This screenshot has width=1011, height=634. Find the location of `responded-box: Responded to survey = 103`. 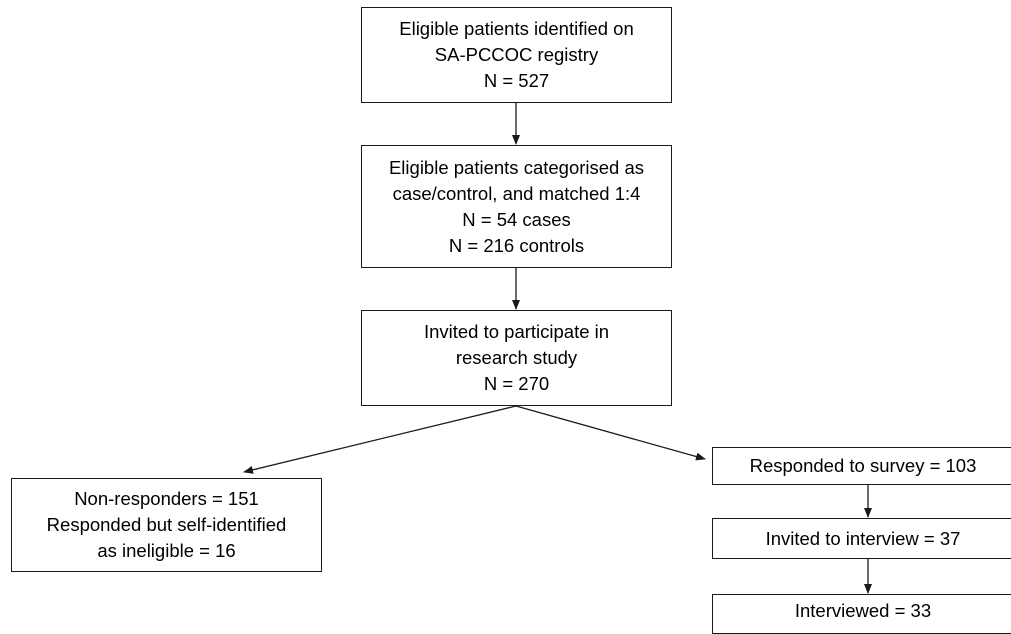

responded-box: Responded to survey = 103 is located at coordinates (861, 466).